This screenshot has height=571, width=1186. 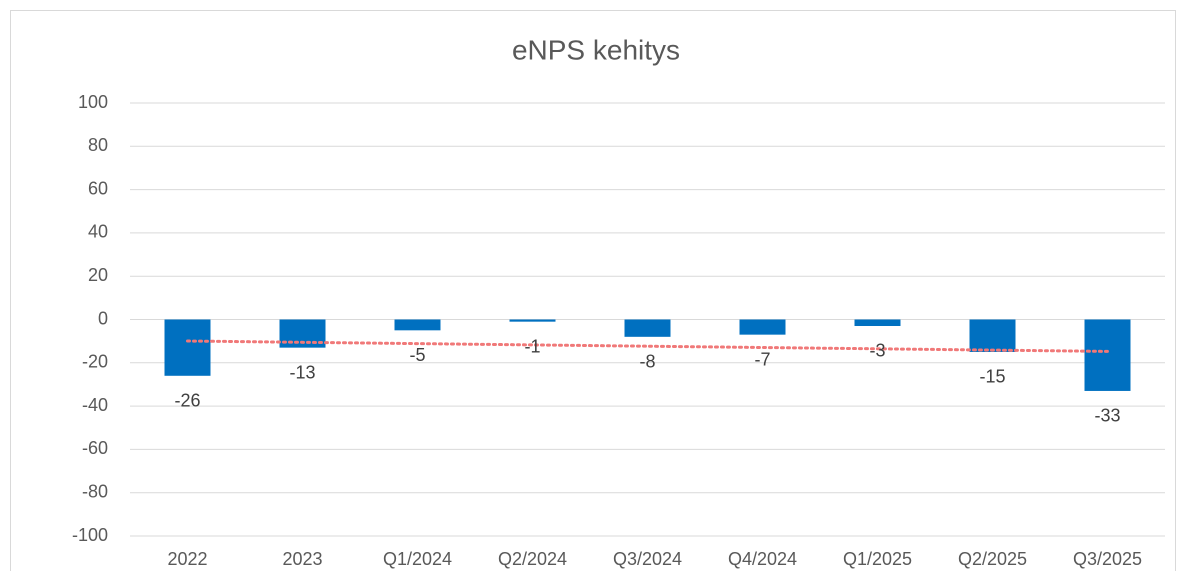 I want to click on x-tick-label: Q1/2024, so click(x=417, y=559).